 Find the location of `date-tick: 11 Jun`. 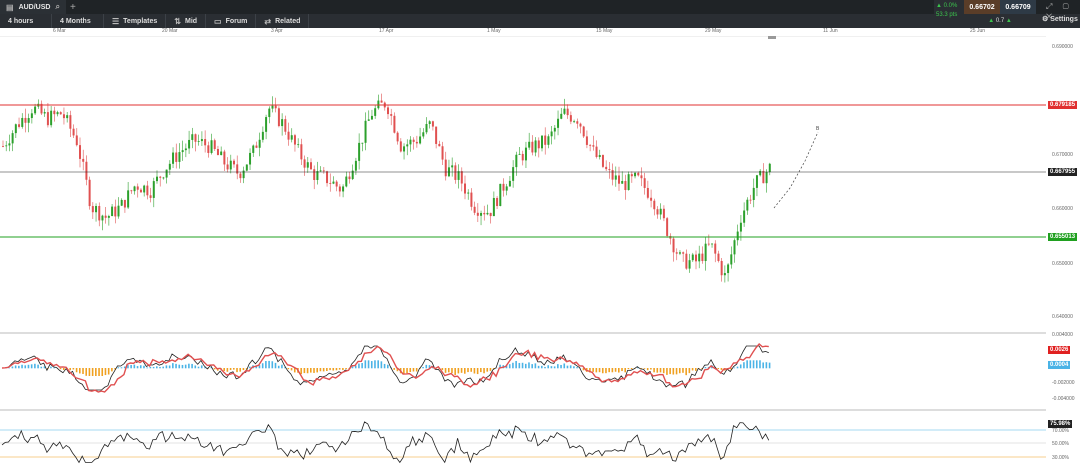

date-tick: 11 Jun is located at coordinates (830, 31).